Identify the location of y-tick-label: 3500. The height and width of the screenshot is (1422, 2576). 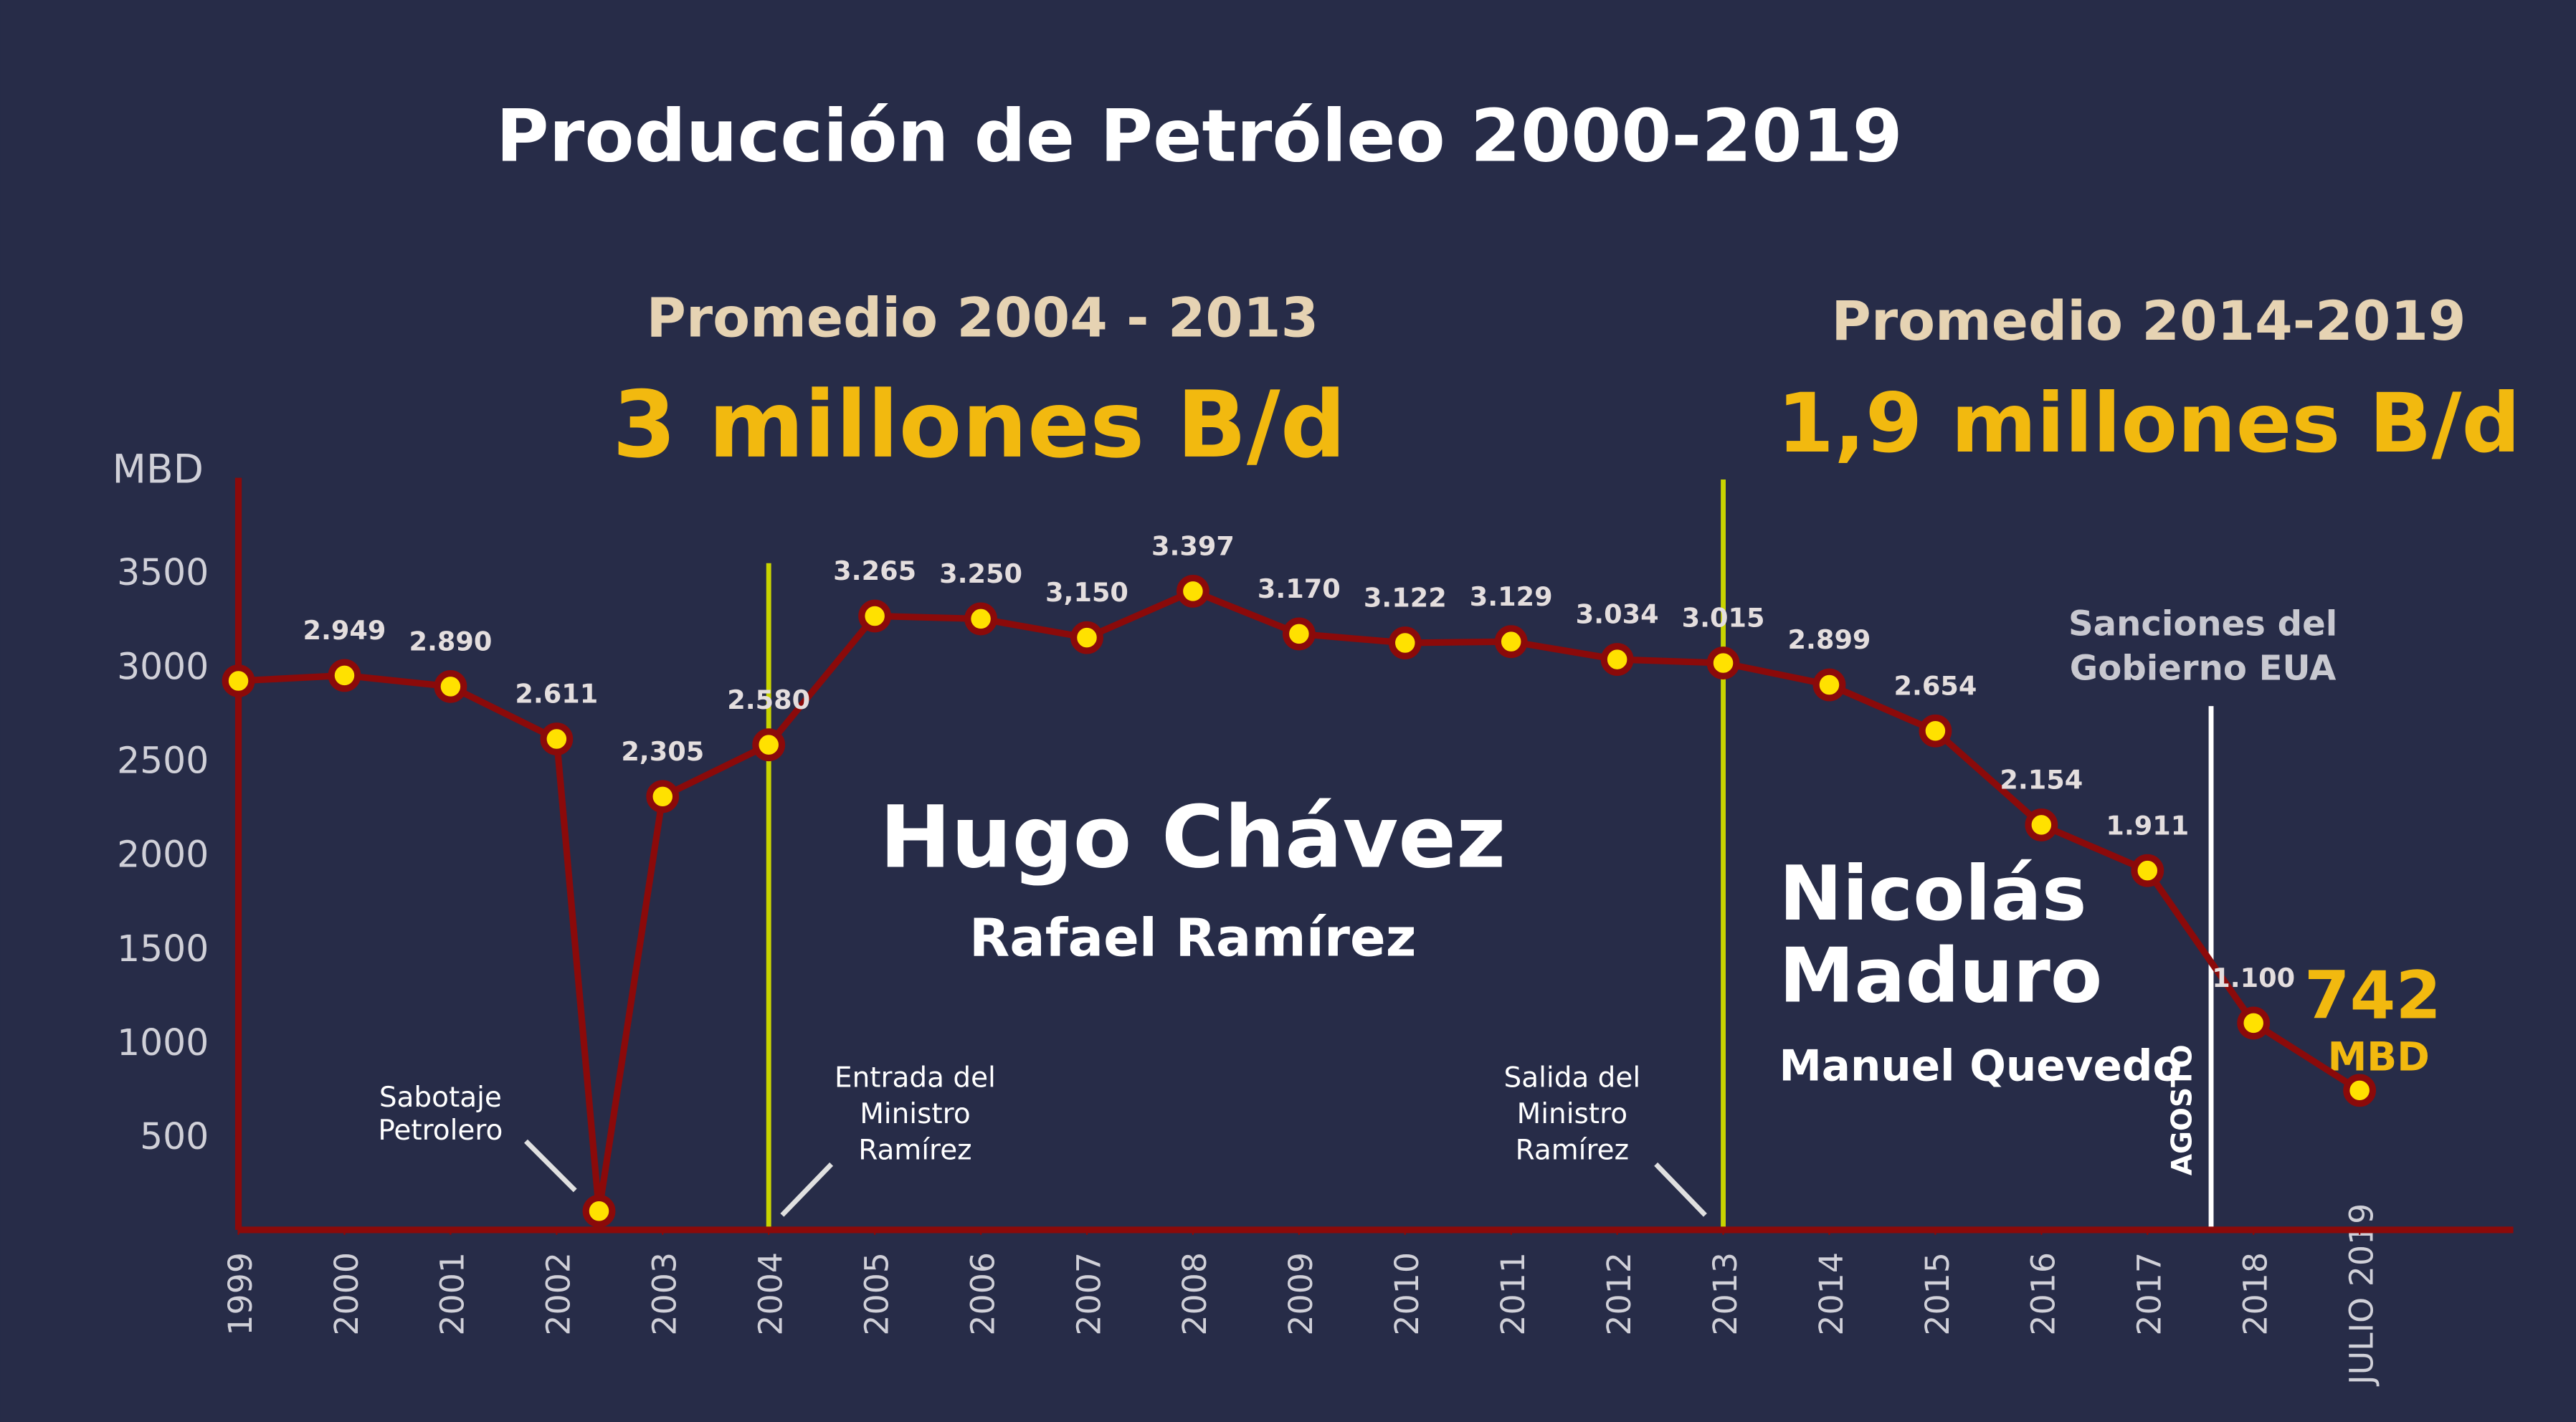
(163, 572).